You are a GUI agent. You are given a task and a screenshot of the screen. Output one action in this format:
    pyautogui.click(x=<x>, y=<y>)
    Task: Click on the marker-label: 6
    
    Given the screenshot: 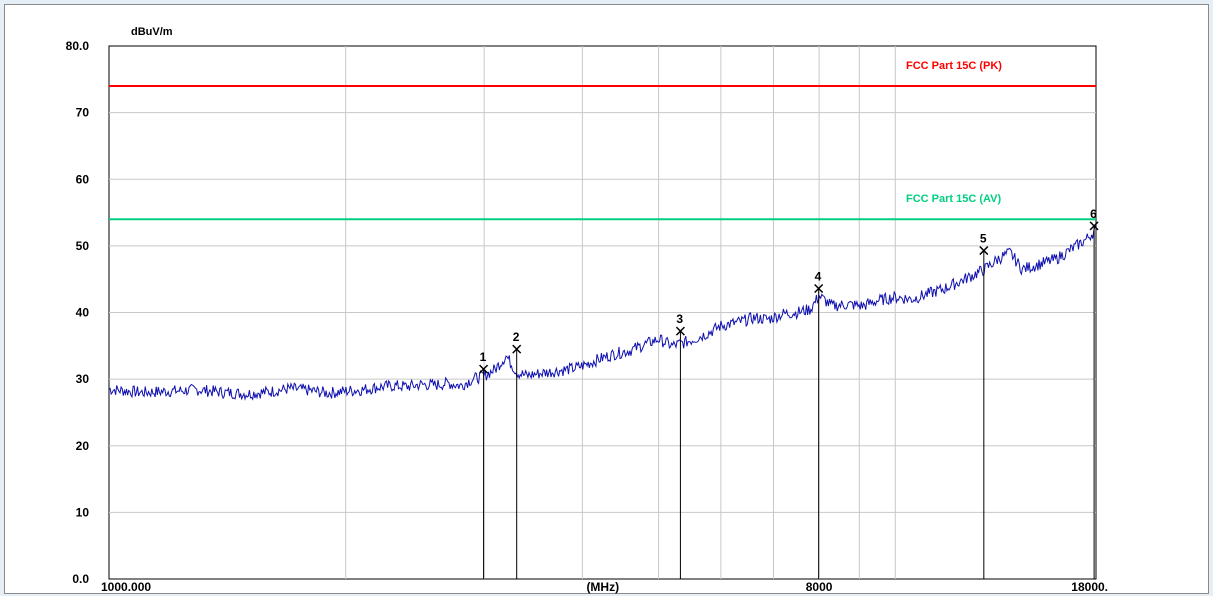 What is the action you would take?
    pyautogui.click(x=1093, y=214)
    